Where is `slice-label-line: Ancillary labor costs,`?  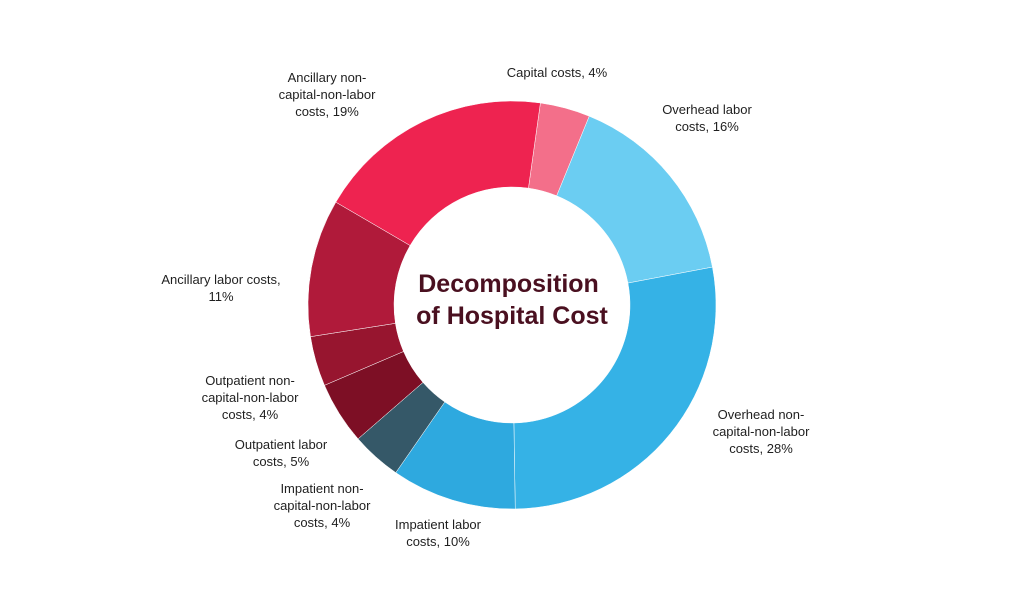
slice-label-line: Ancillary labor costs, is located at coordinates (220, 279).